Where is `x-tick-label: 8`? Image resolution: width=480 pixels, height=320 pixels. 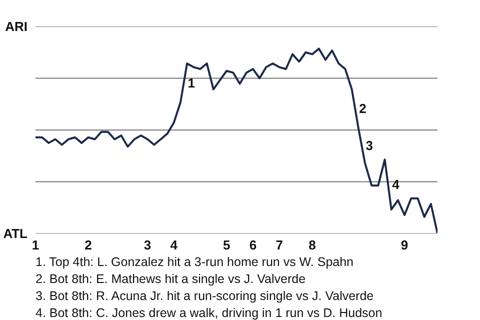
x-tick-label: 8 is located at coordinates (312, 245).